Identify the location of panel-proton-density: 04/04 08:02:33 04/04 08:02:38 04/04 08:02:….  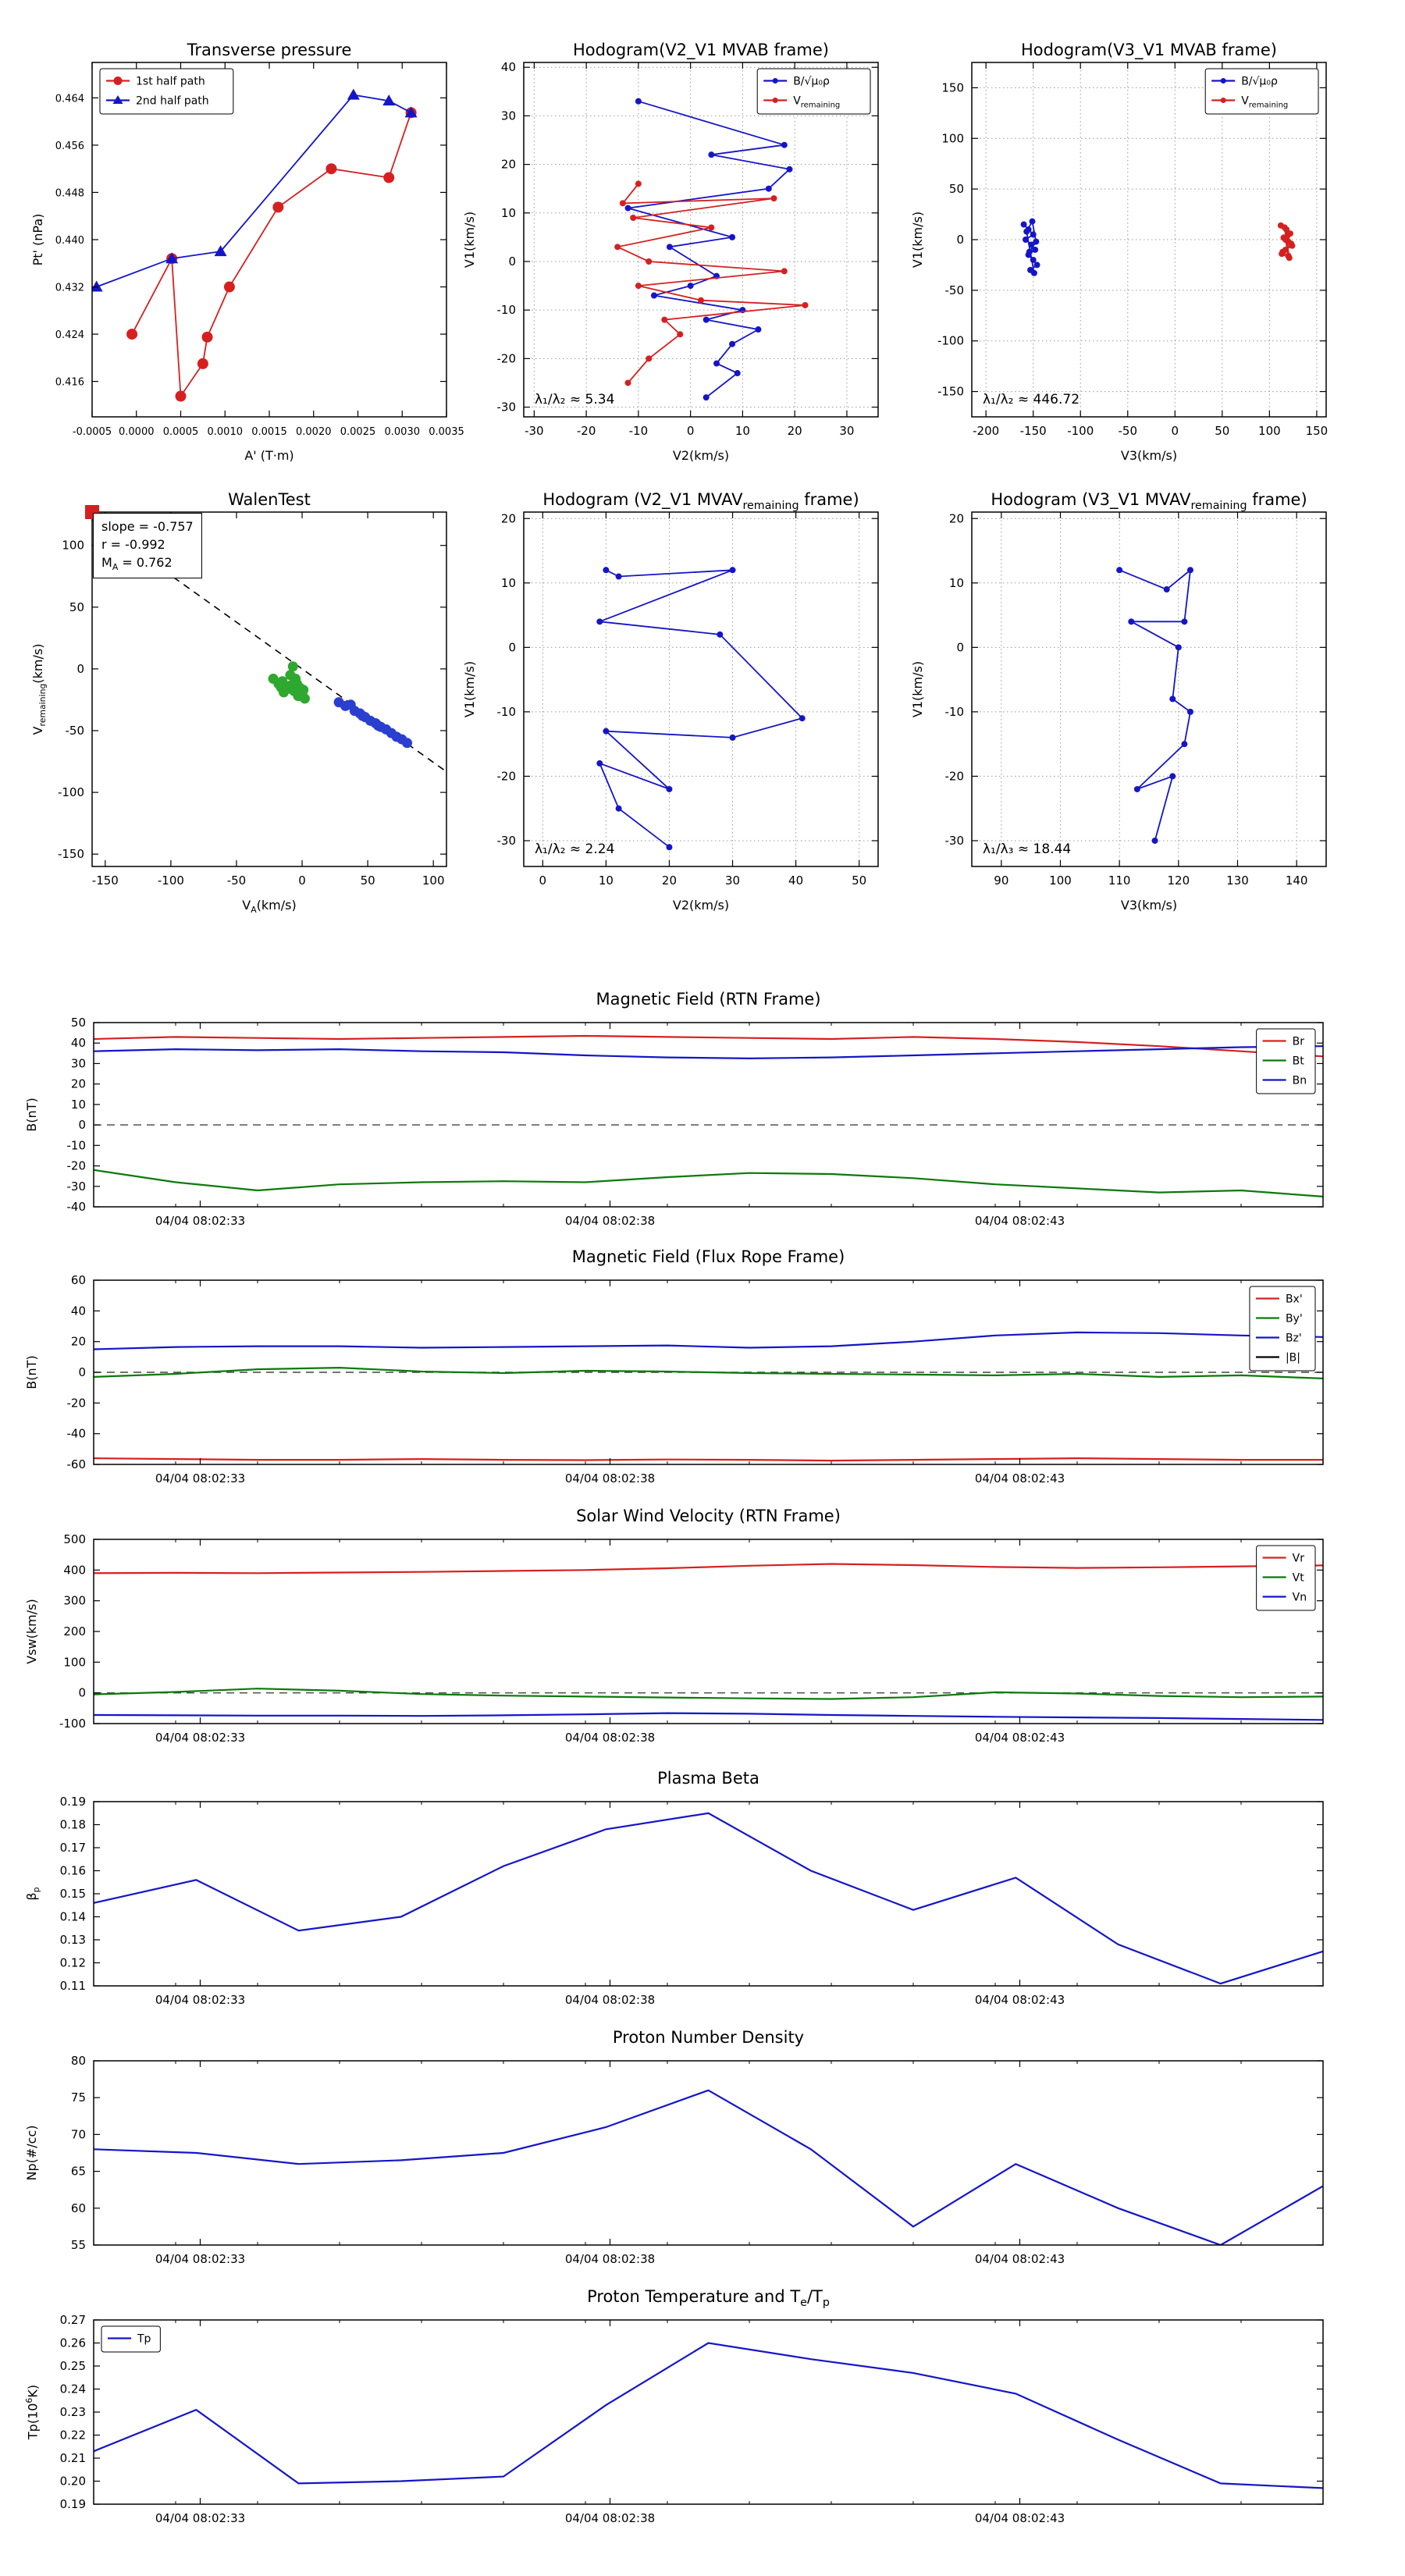
(703, 2139).